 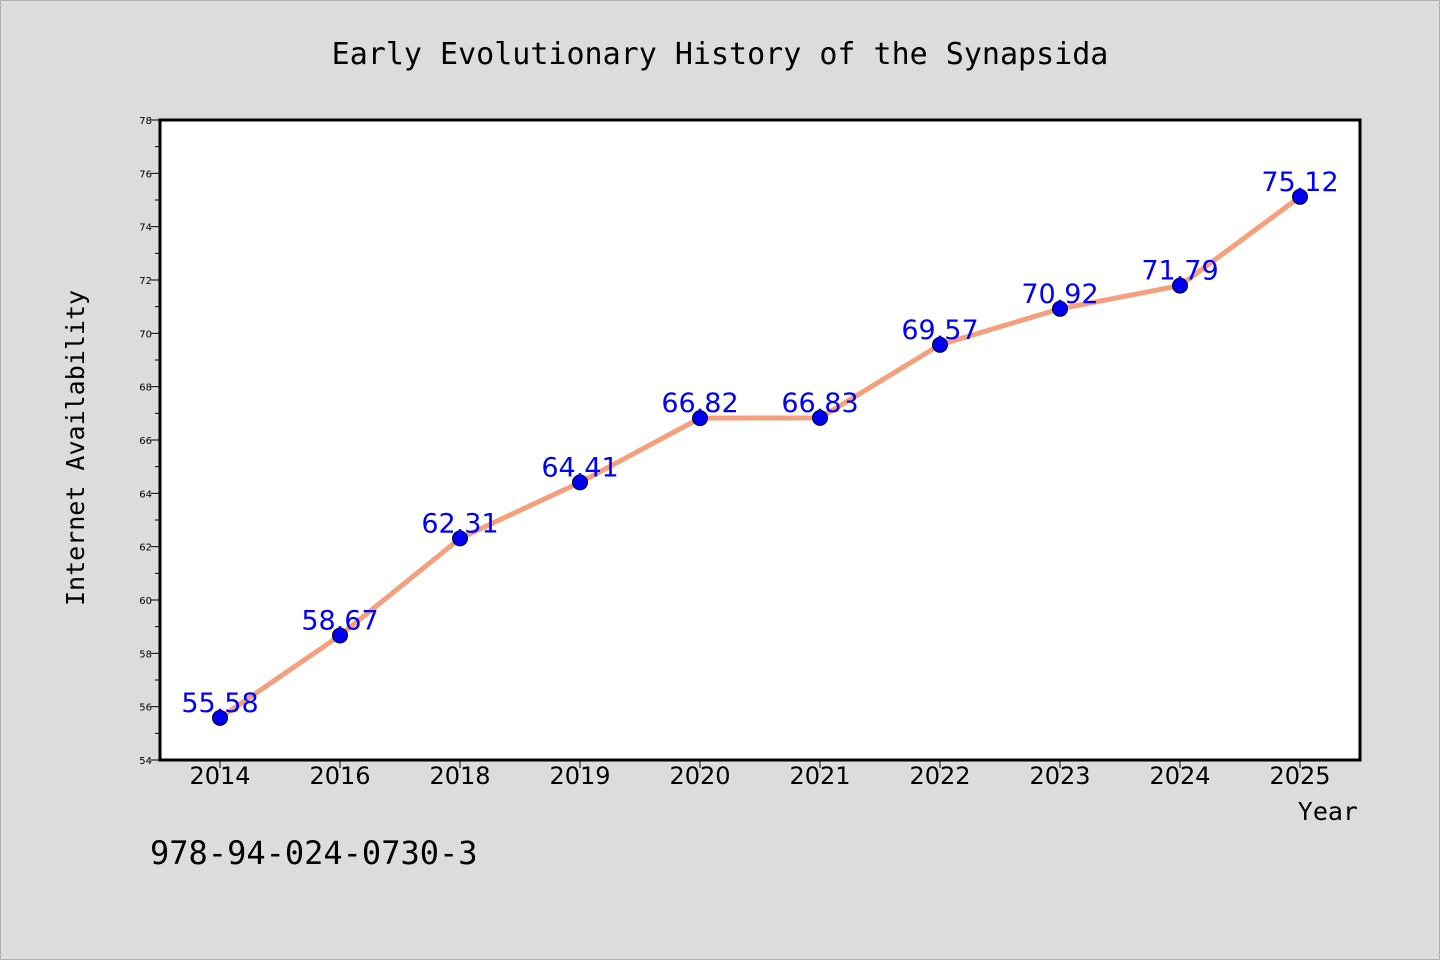 What do you see at coordinates (219, 703) in the screenshot?
I see `data-label: 55.58` at bounding box center [219, 703].